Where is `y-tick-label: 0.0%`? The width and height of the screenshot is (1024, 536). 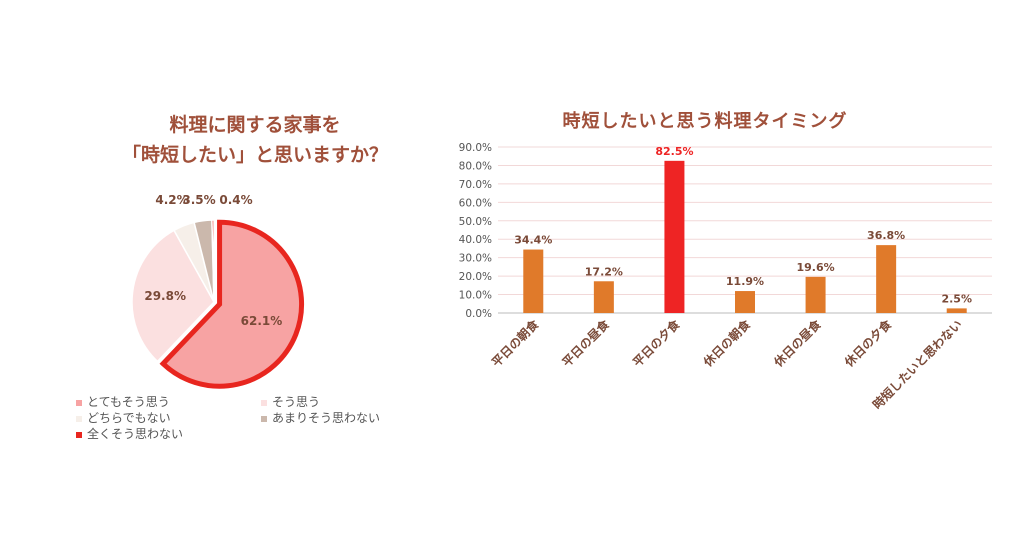 y-tick-label: 0.0% is located at coordinates (478, 314).